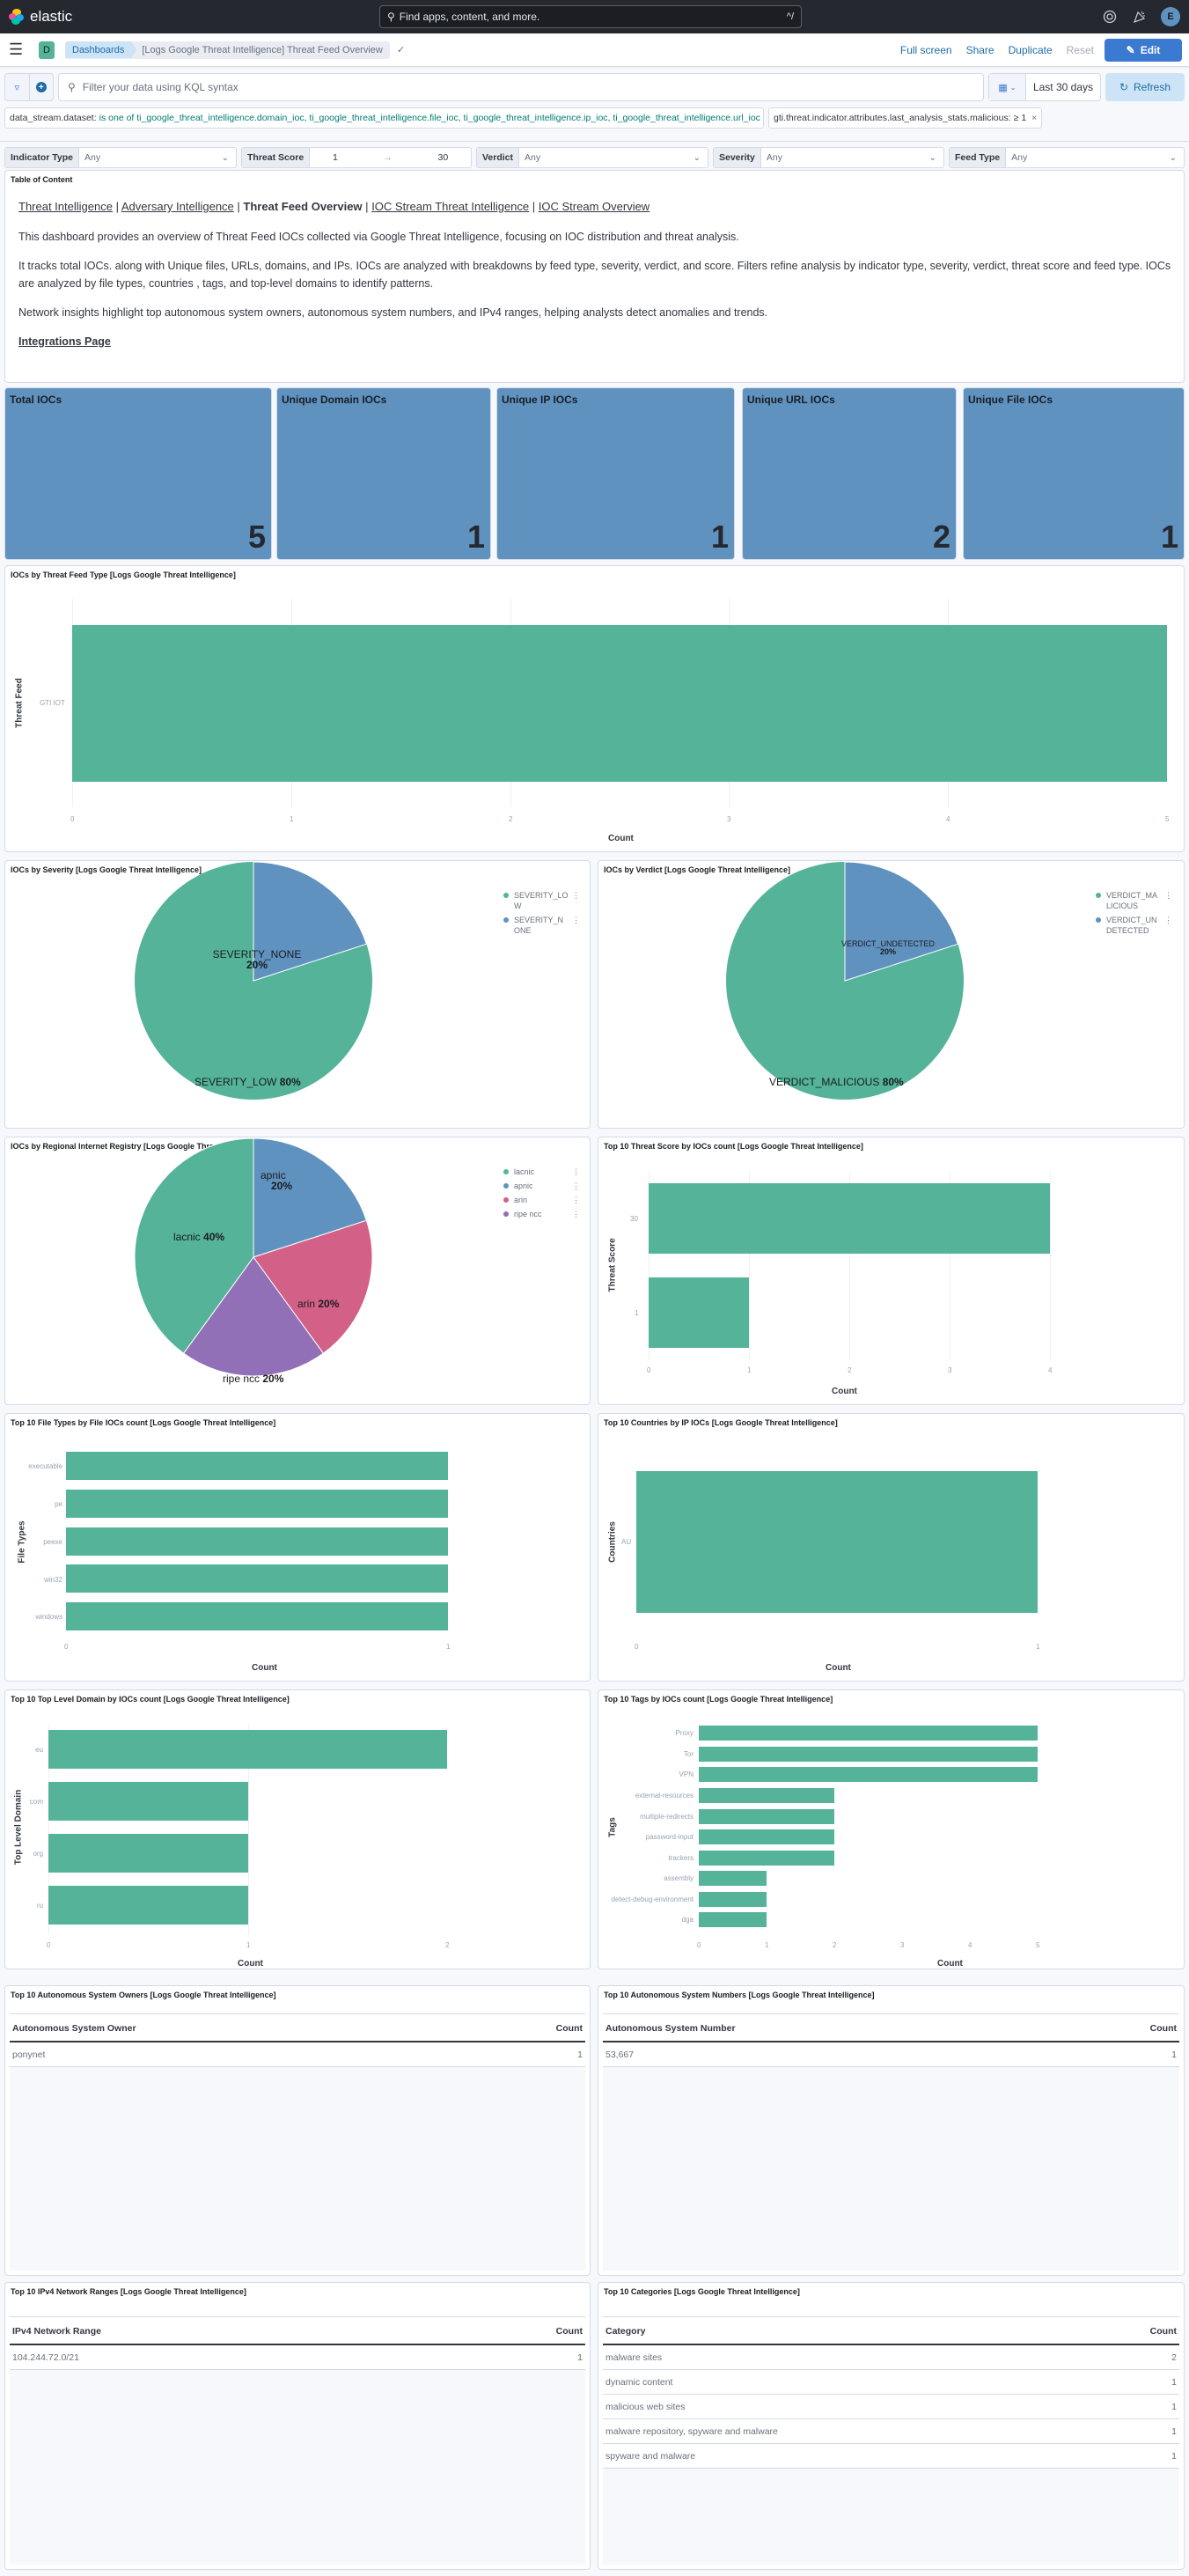  I want to click on filter-options-button: ▿, so click(18, 87).